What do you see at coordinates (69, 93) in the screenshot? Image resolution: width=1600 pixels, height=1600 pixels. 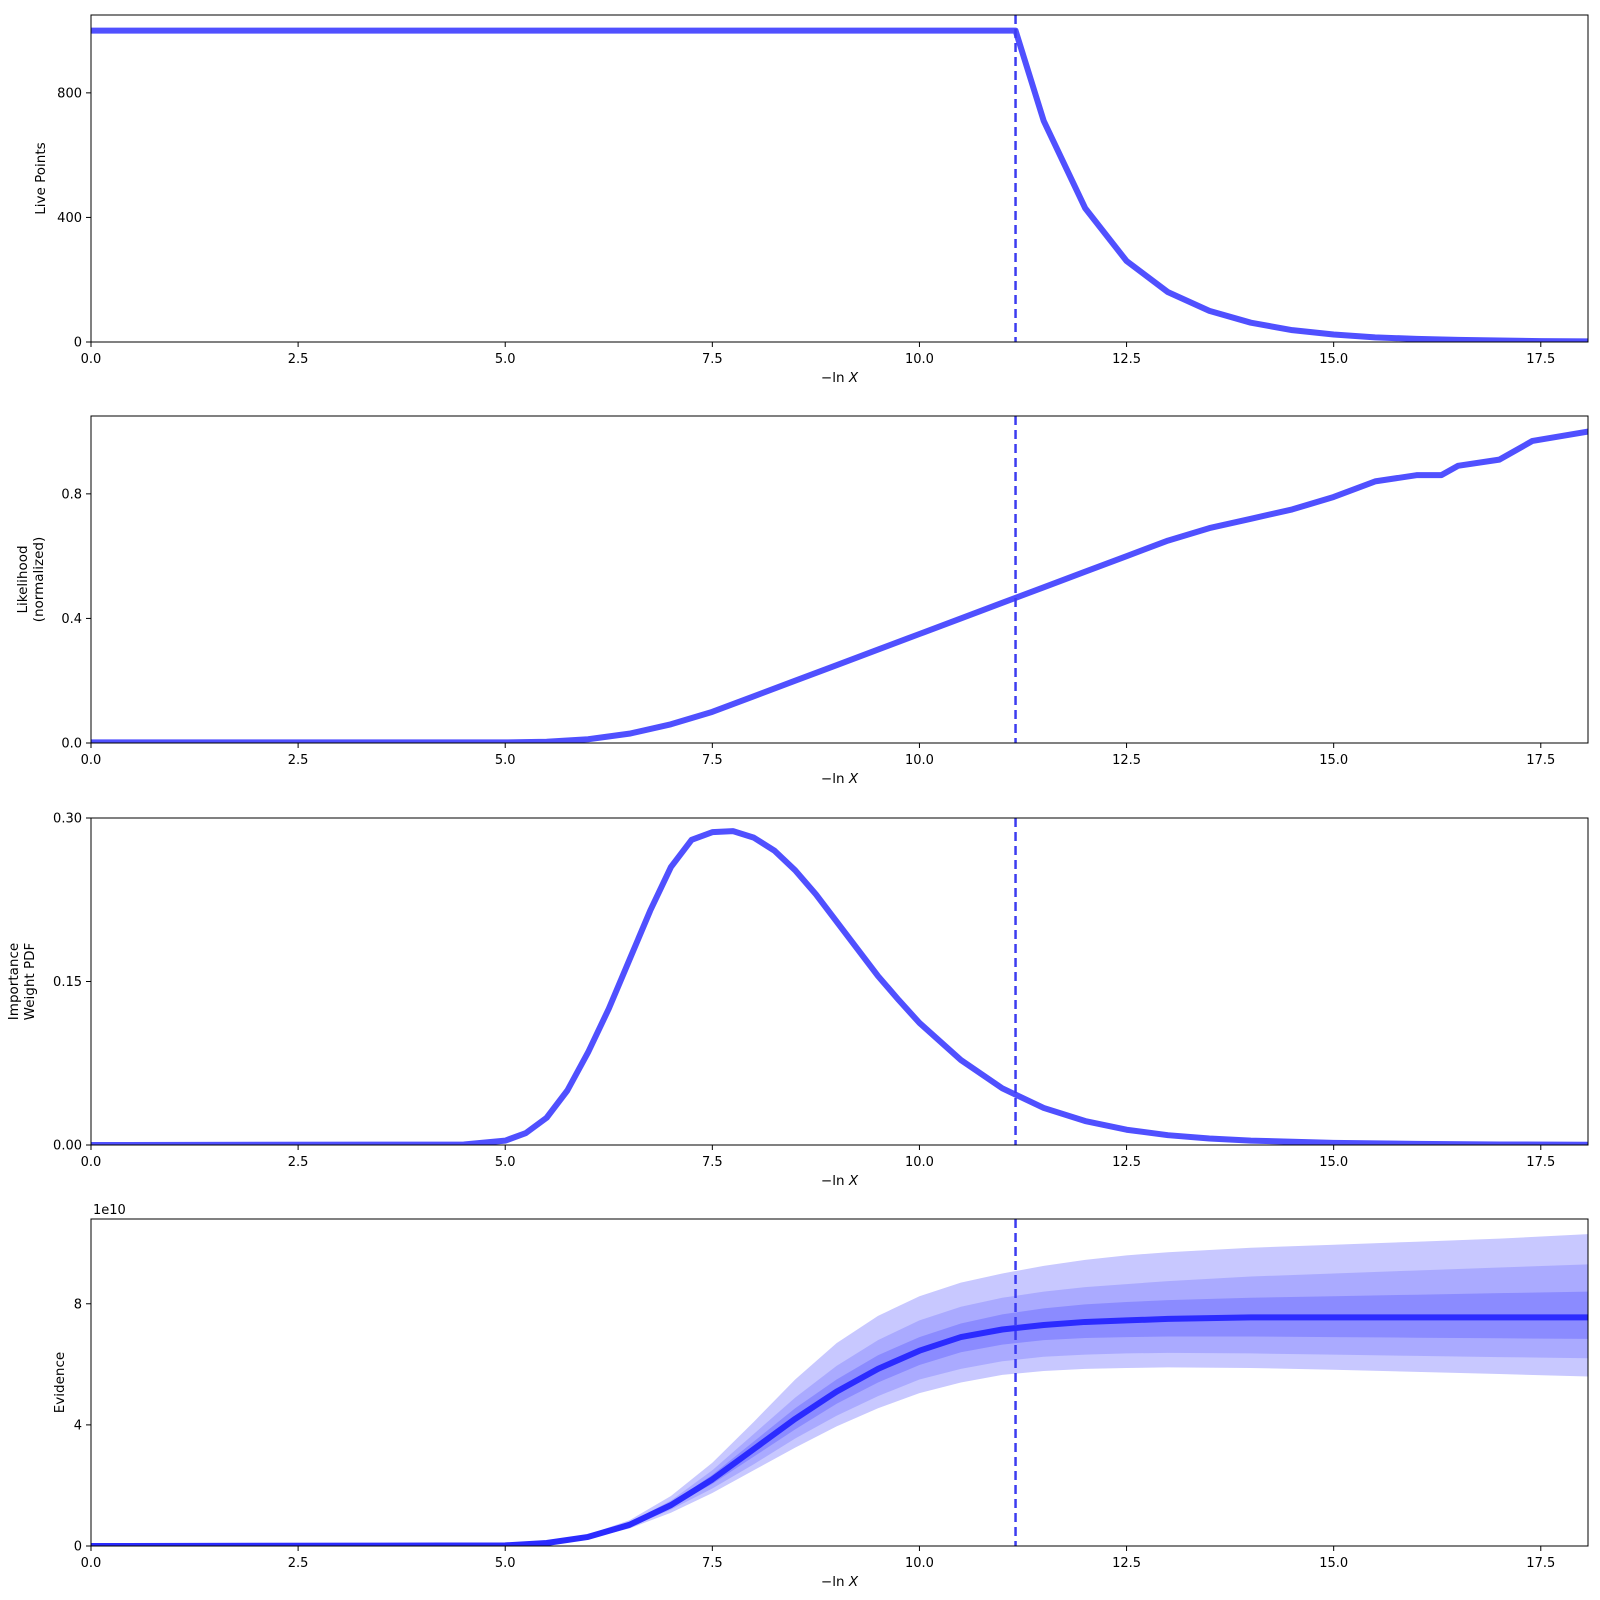 I see `y-tick-label: 800` at bounding box center [69, 93].